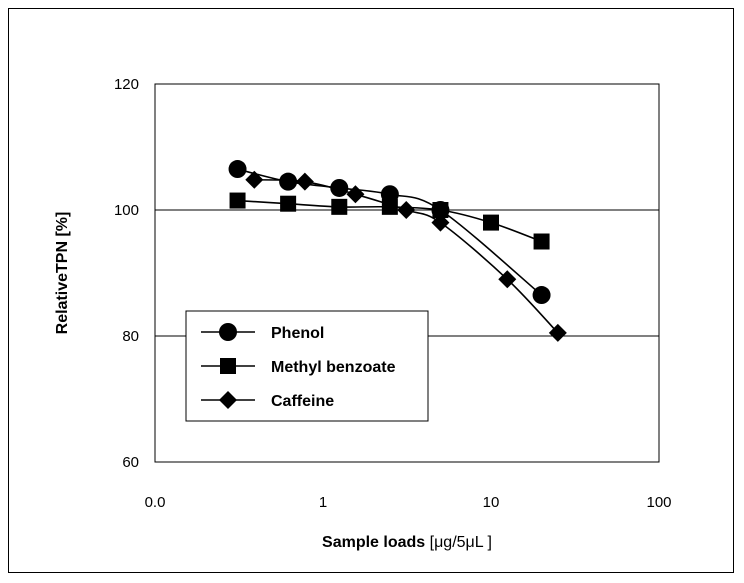 Image resolution: width=744 pixels, height=583 pixels. What do you see at coordinates (228, 332) in the screenshot?
I see `legend-marker-circle` at bounding box center [228, 332].